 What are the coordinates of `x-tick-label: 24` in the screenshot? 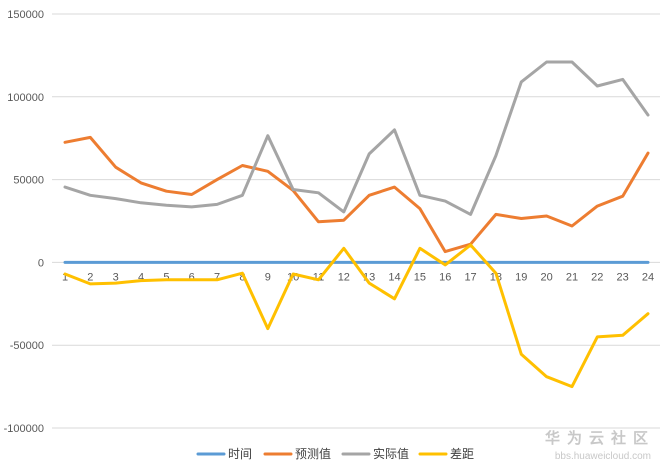 It's located at (648, 277).